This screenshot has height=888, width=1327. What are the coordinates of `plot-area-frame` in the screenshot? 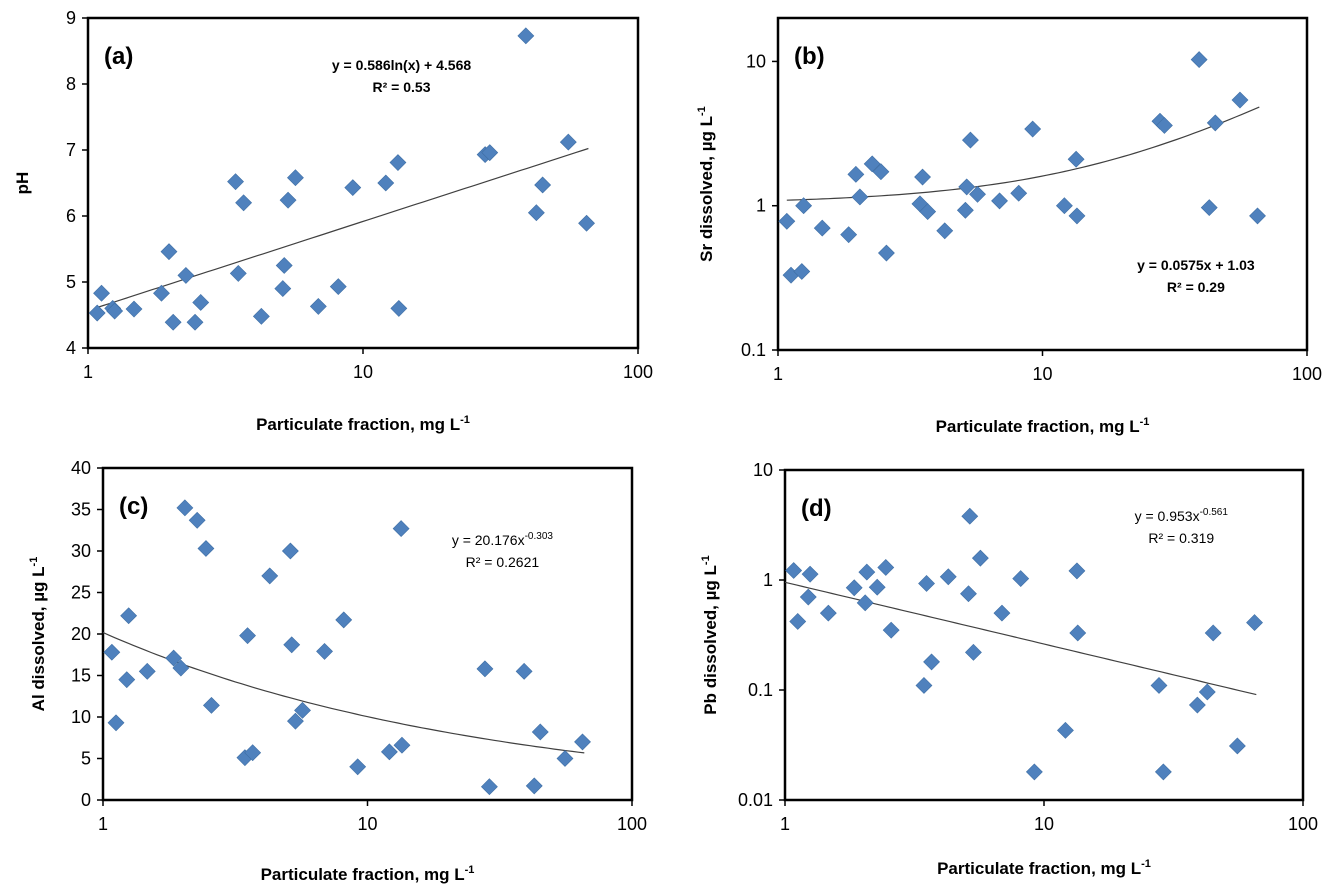 It's located at (1044, 635).